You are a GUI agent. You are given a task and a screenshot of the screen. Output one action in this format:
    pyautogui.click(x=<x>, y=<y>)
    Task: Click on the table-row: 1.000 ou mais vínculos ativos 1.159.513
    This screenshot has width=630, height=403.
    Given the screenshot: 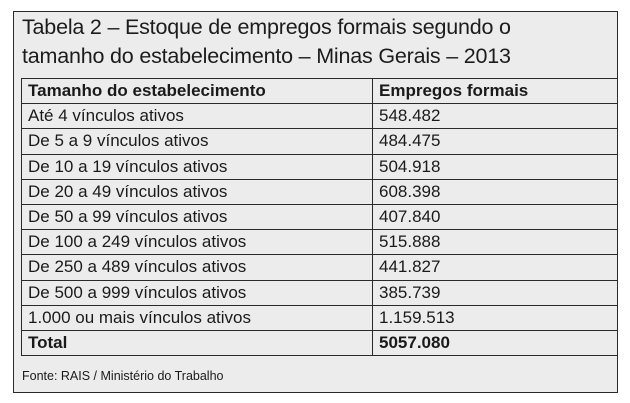 What is the action you would take?
    pyautogui.click(x=319, y=317)
    